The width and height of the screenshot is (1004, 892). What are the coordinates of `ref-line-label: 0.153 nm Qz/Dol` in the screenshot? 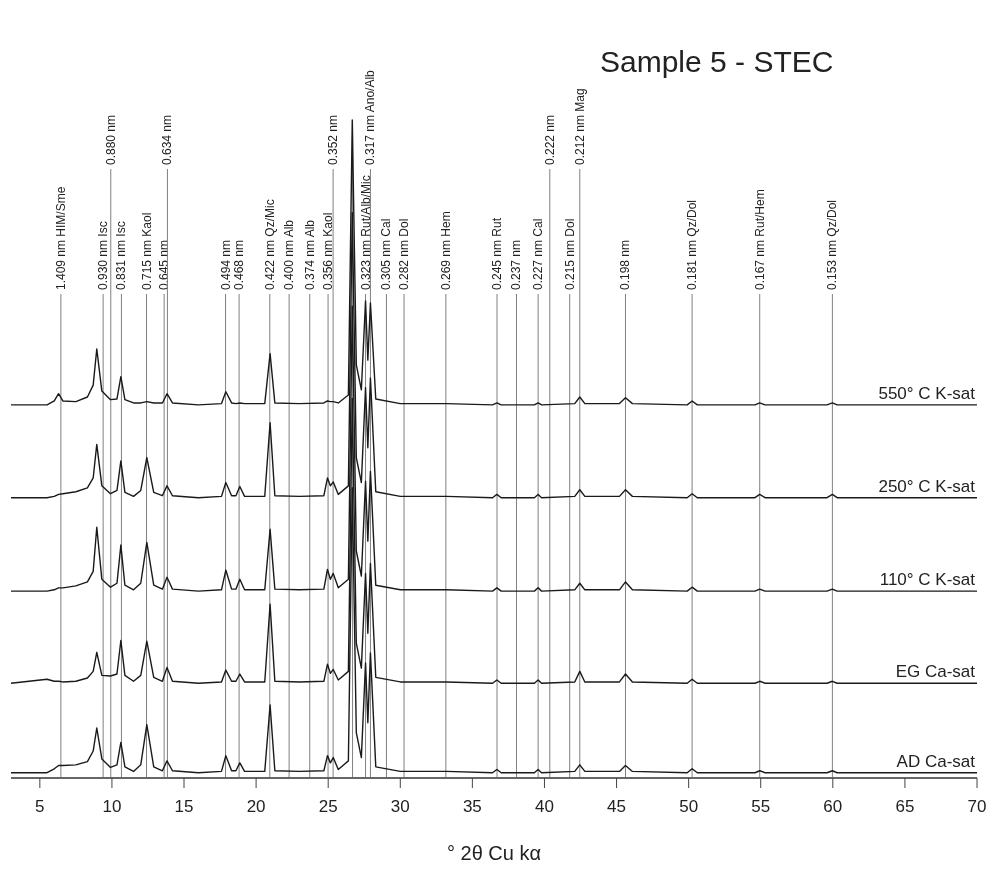 It's located at (832, 244).